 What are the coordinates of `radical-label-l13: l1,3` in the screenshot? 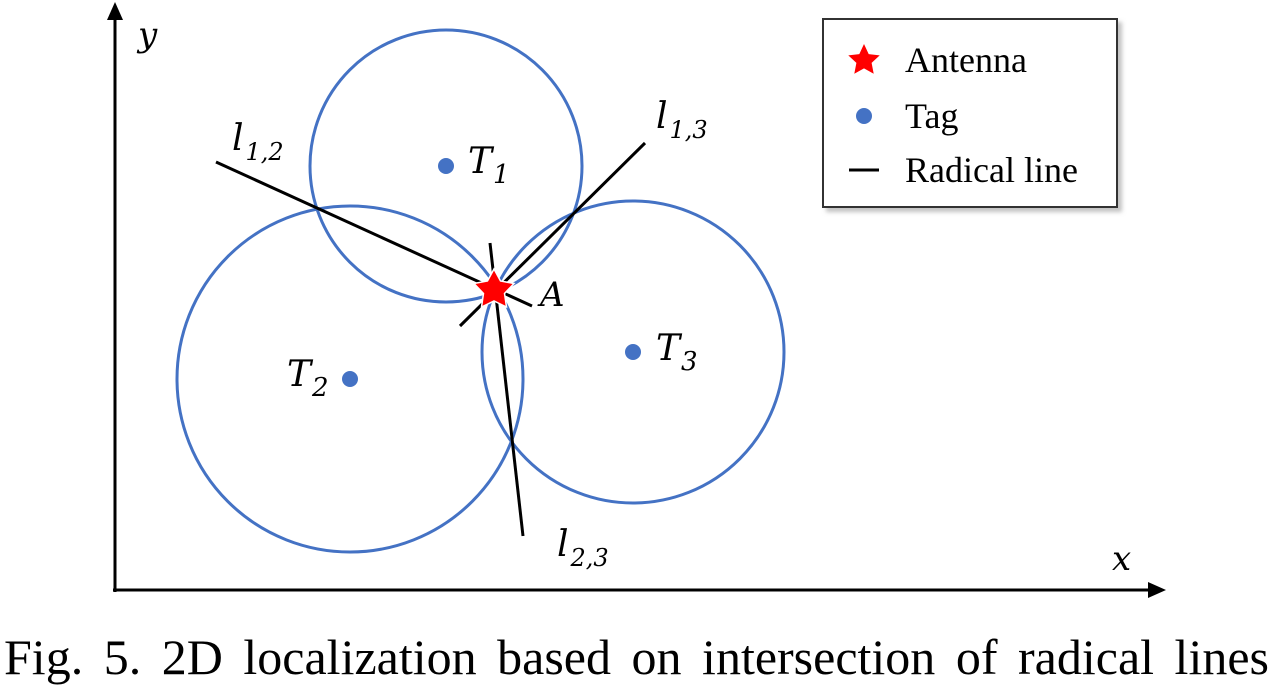 It's located at (682, 120).